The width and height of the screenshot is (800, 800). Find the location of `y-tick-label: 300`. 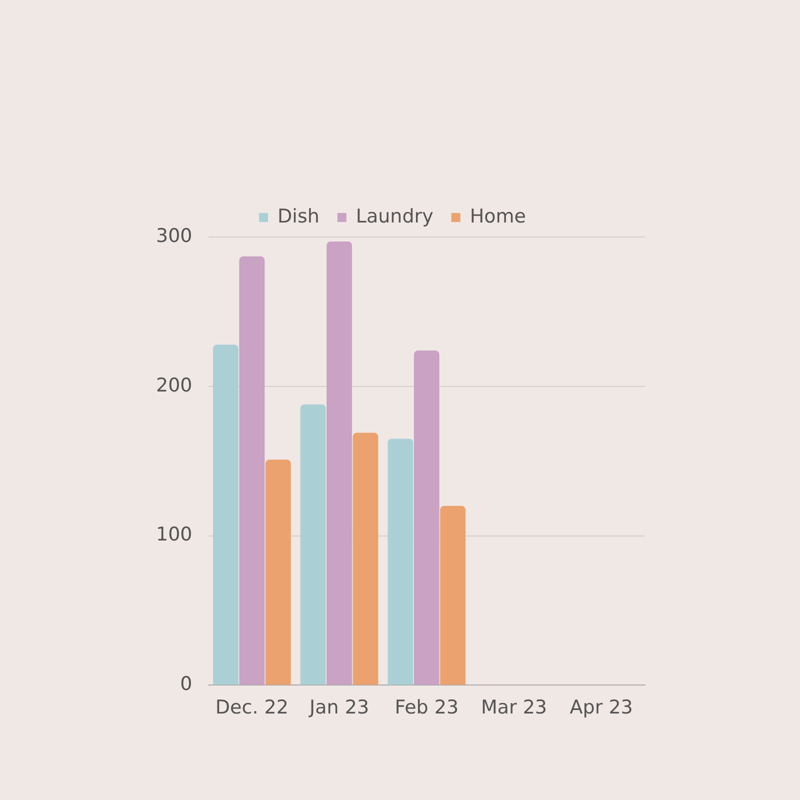

y-tick-label: 300 is located at coordinates (174, 235).